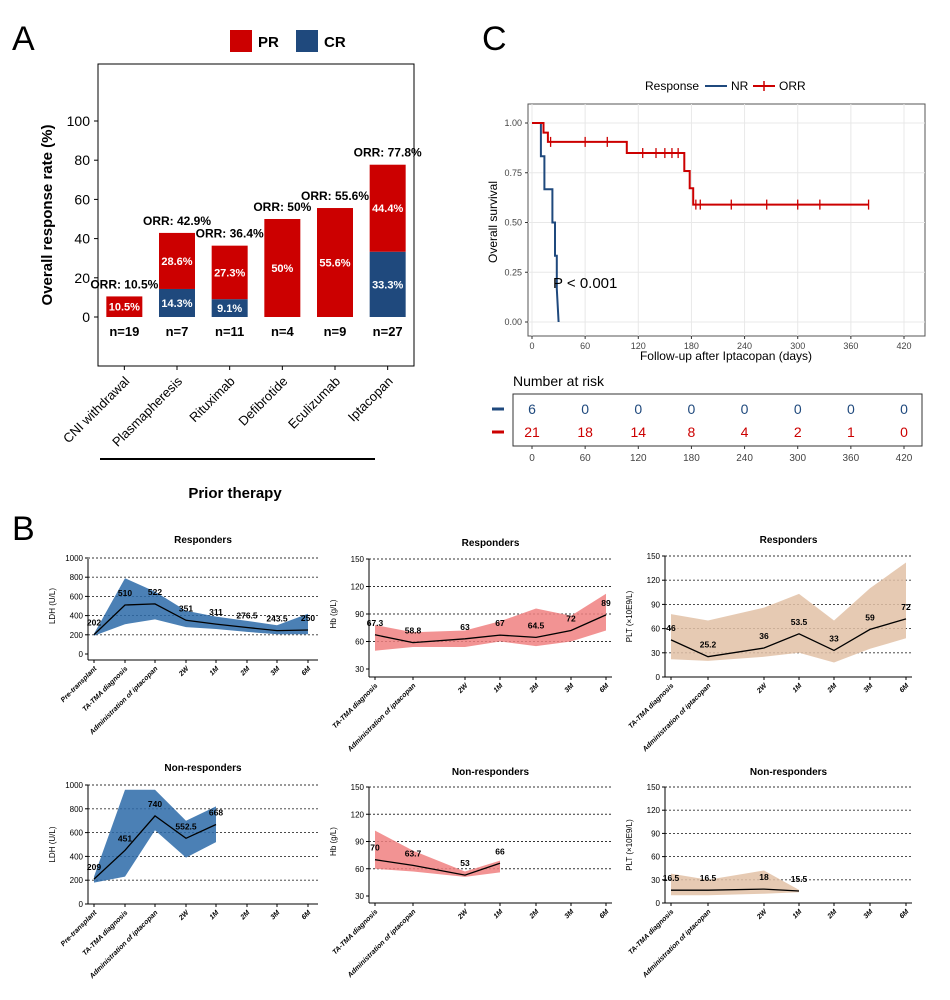 This screenshot has width=950, height=1000. Describe the element at coordinates (82, 239) in the screenshot. I see `y-tick-label: 40` at that location.